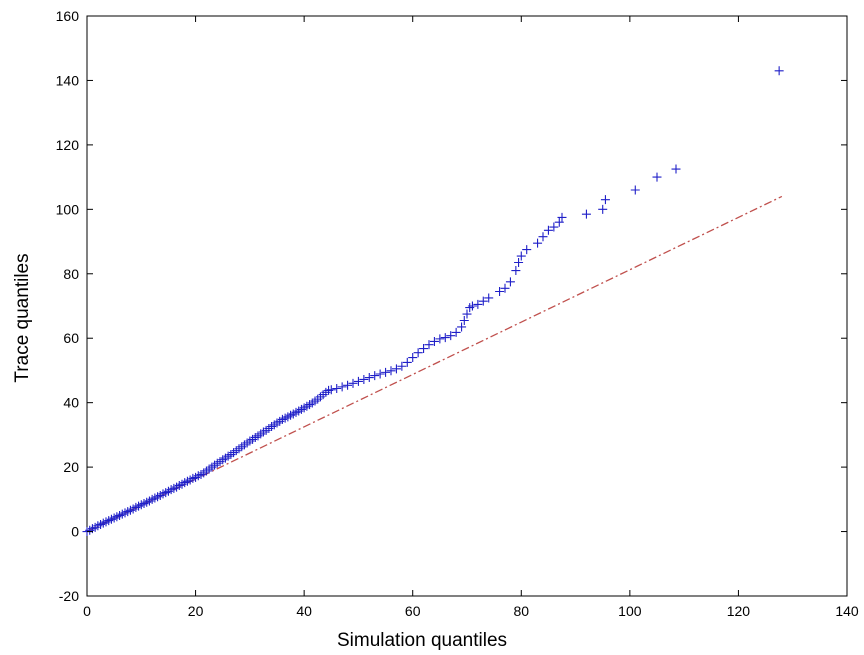 The image size is (864, 655). Describe the element at coordinates (68, 209) in the screenshot. I see `y-tick-label: 100` at that location.